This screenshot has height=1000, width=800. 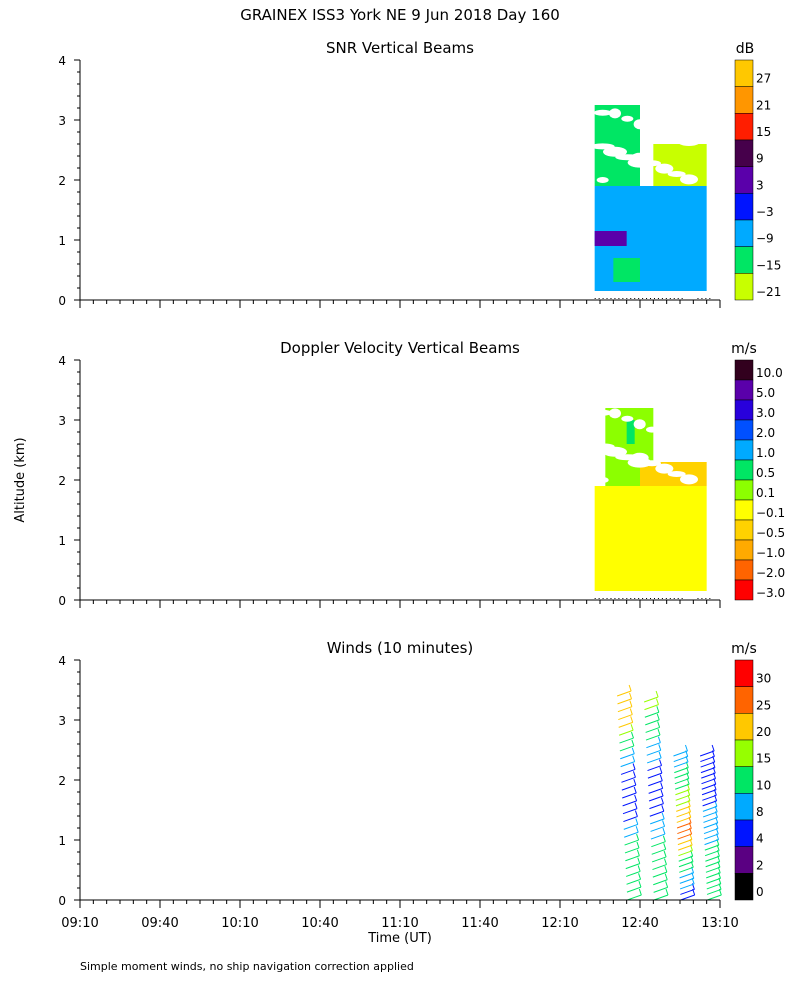 I want to click on y-axis-label: Altitude (km), so click(x=20, y=479).